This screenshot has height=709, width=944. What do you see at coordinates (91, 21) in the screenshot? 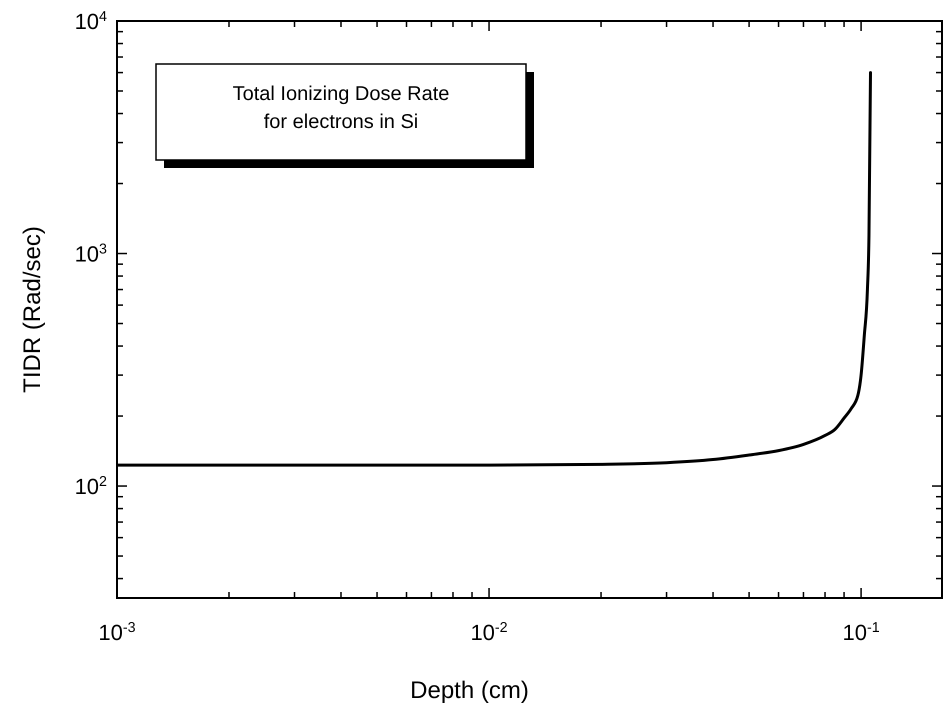
I see `y-tick-label: 10$^{4}$` at bounding box center [91, 21].